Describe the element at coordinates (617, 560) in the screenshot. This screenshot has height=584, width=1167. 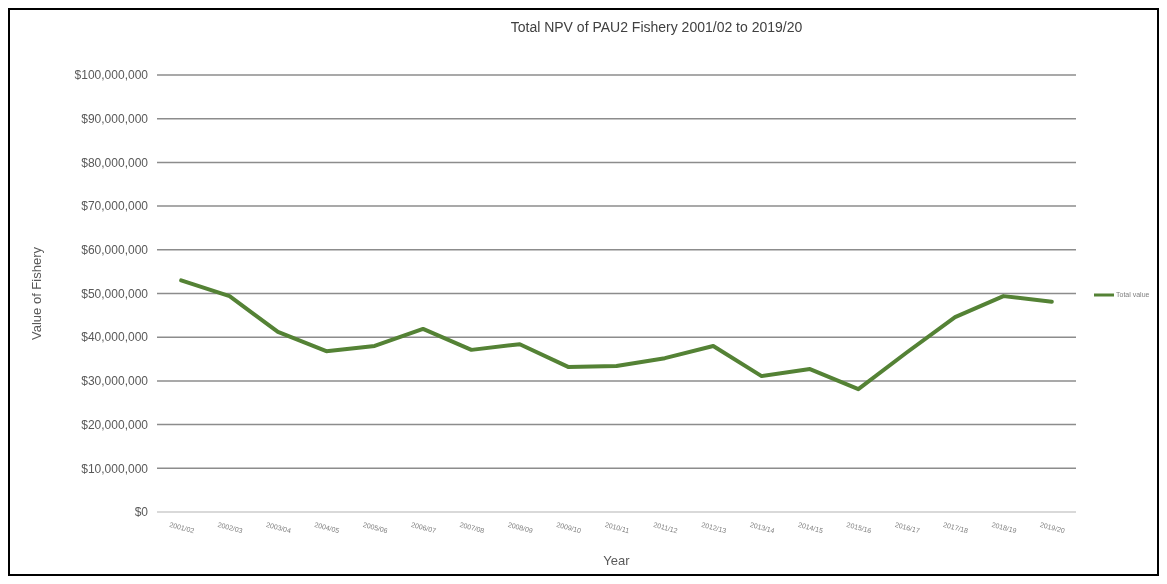
I see `x-axis-title: Year` at that location.